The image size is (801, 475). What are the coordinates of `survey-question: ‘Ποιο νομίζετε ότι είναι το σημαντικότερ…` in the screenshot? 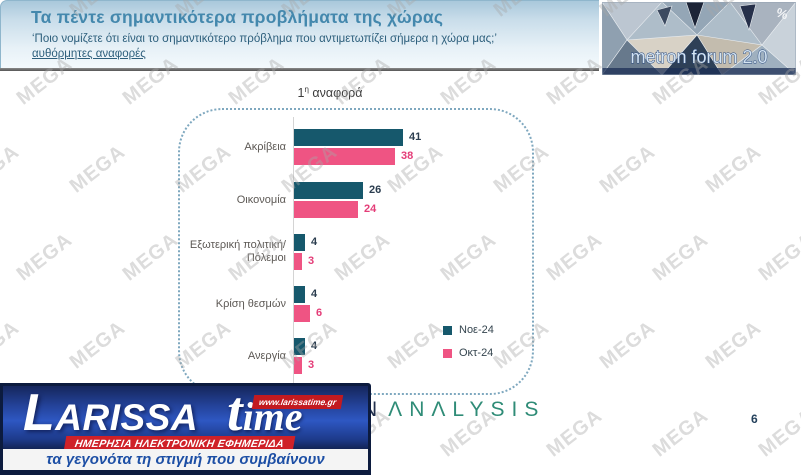 It's located at (264, 39).